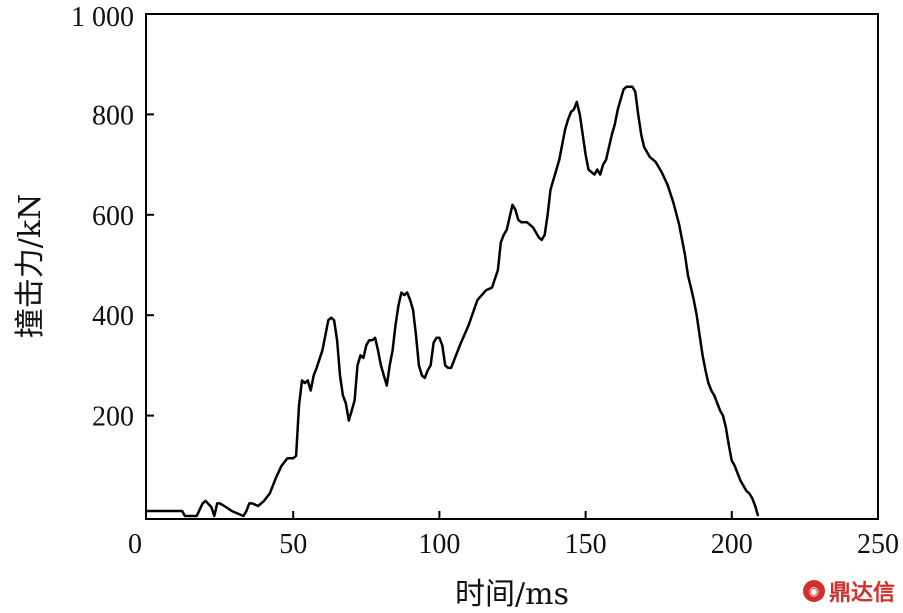  I want to click on watermark-text: 鼎达信, so click(861, 593).